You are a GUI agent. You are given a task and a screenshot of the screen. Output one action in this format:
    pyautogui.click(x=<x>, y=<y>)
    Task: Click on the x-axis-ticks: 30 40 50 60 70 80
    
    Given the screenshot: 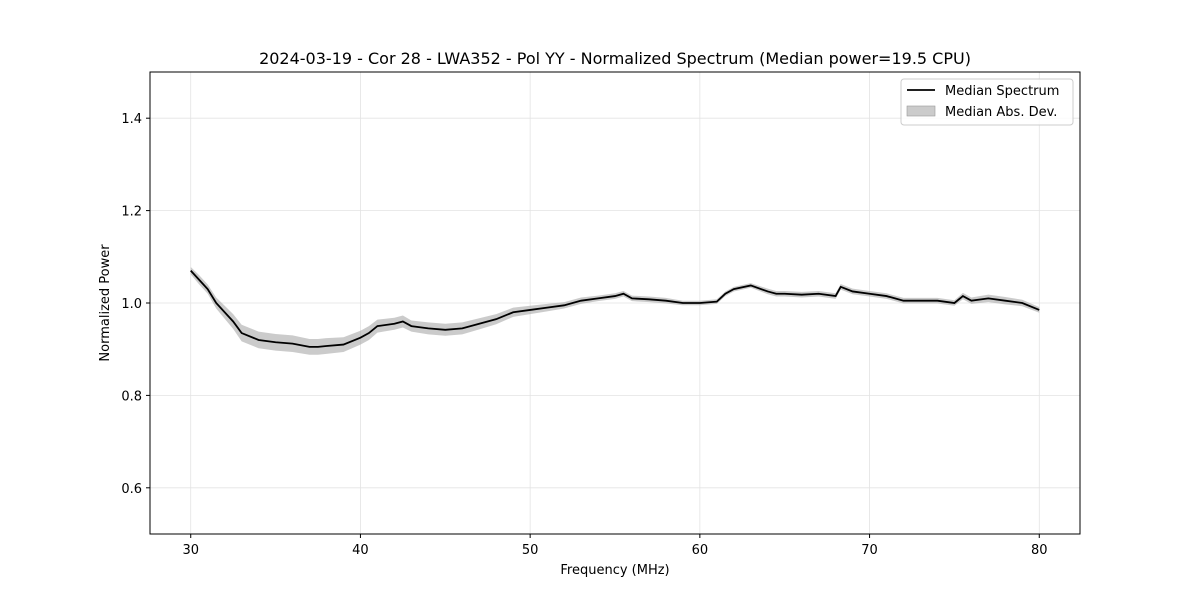 What is the action you would take?
    pyautogui.click(x=615, y=546)
    